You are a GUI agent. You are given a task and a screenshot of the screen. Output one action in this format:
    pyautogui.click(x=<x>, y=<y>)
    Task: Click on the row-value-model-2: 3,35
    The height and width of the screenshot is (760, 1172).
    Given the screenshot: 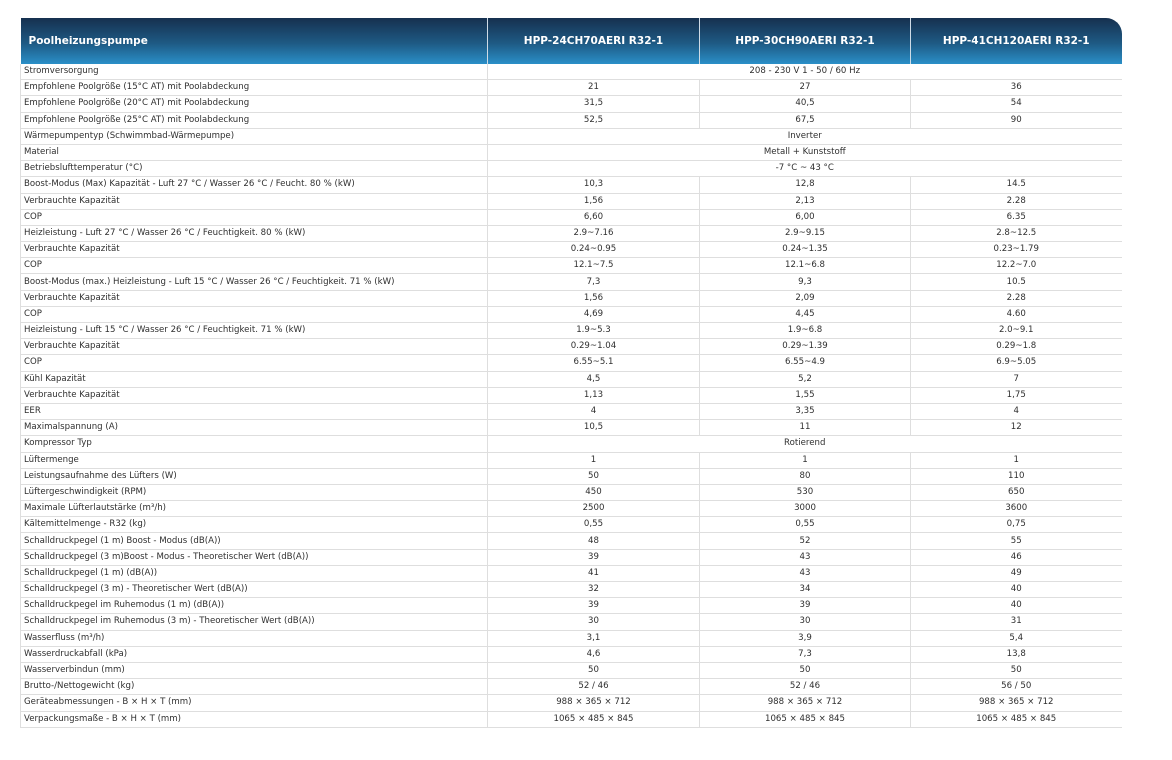 What is the action you would take?
    pyautogui.click(x=805, y=412)
    